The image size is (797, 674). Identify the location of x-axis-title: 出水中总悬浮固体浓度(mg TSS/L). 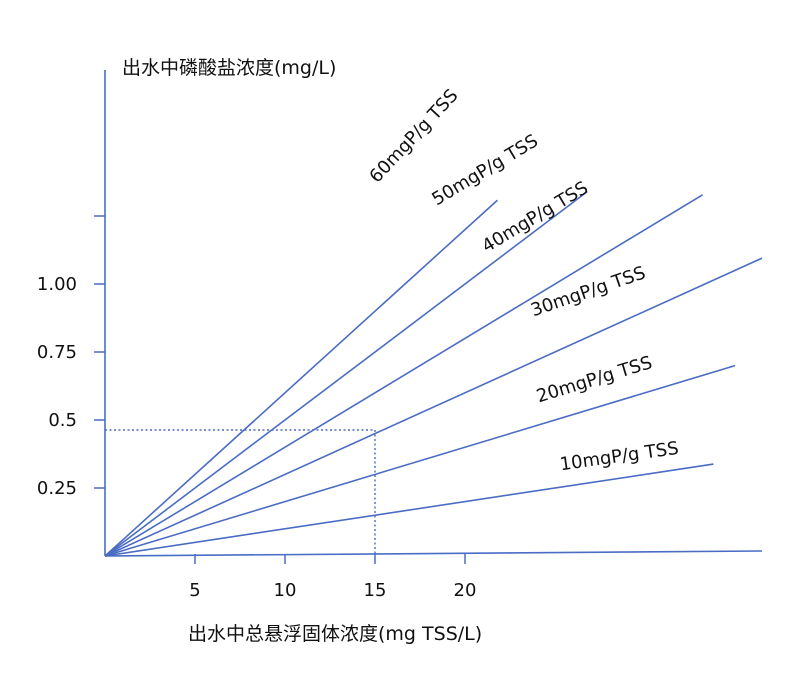
(335, 634).